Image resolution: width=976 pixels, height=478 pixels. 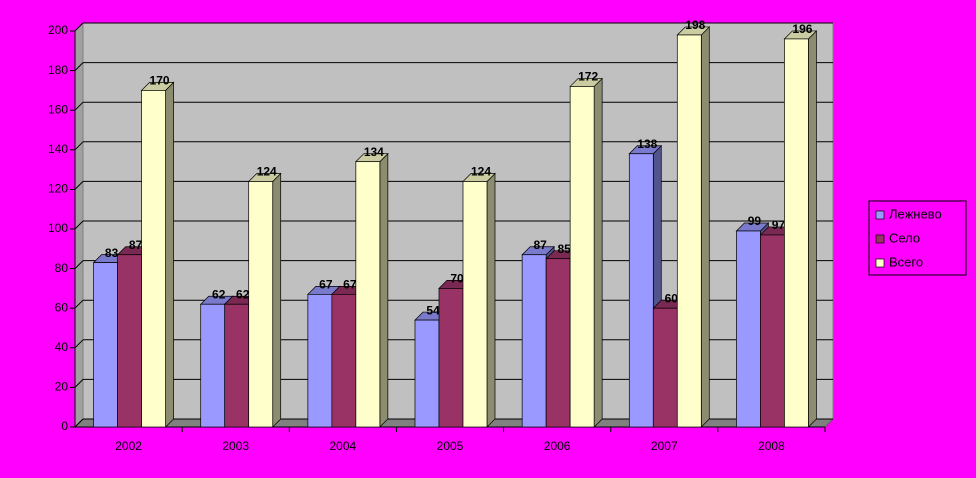 What do you see at coordinates (672, 298) in the screenshot?
I see `value-label: 60` at bounding box center [672, 298].